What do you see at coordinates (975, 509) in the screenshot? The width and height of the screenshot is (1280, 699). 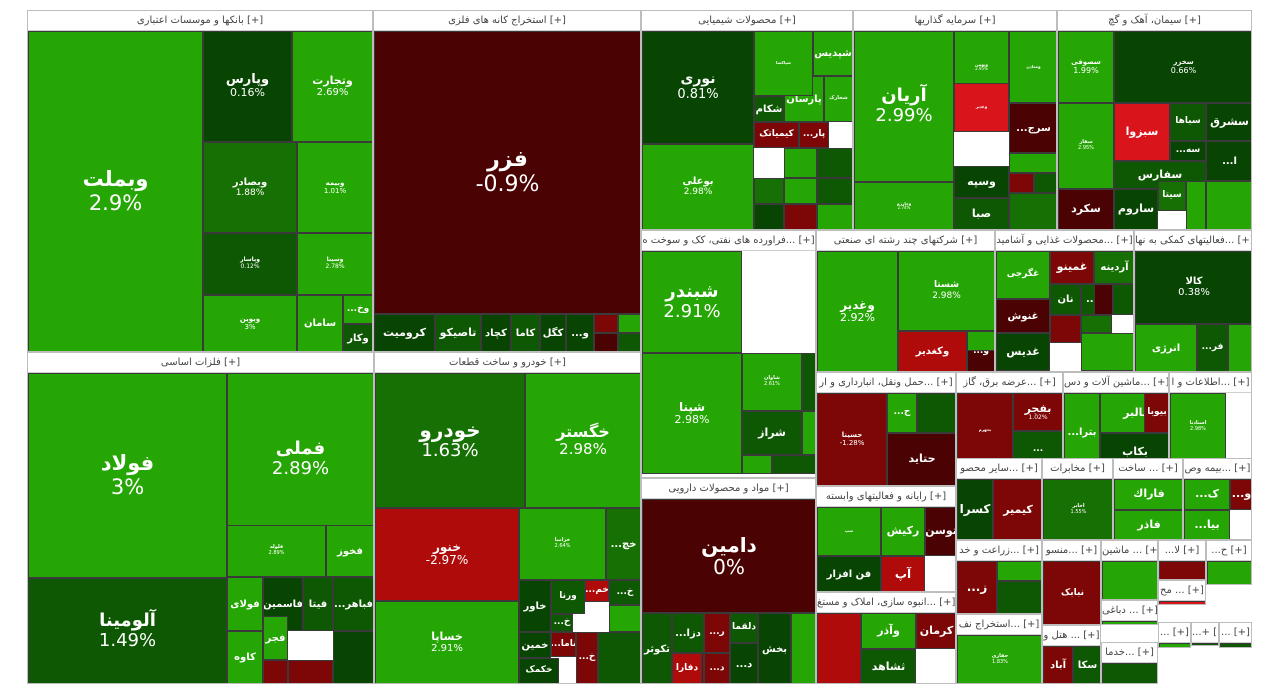 I see `stock-tile: کسرا` at bounding box center [975, 509].